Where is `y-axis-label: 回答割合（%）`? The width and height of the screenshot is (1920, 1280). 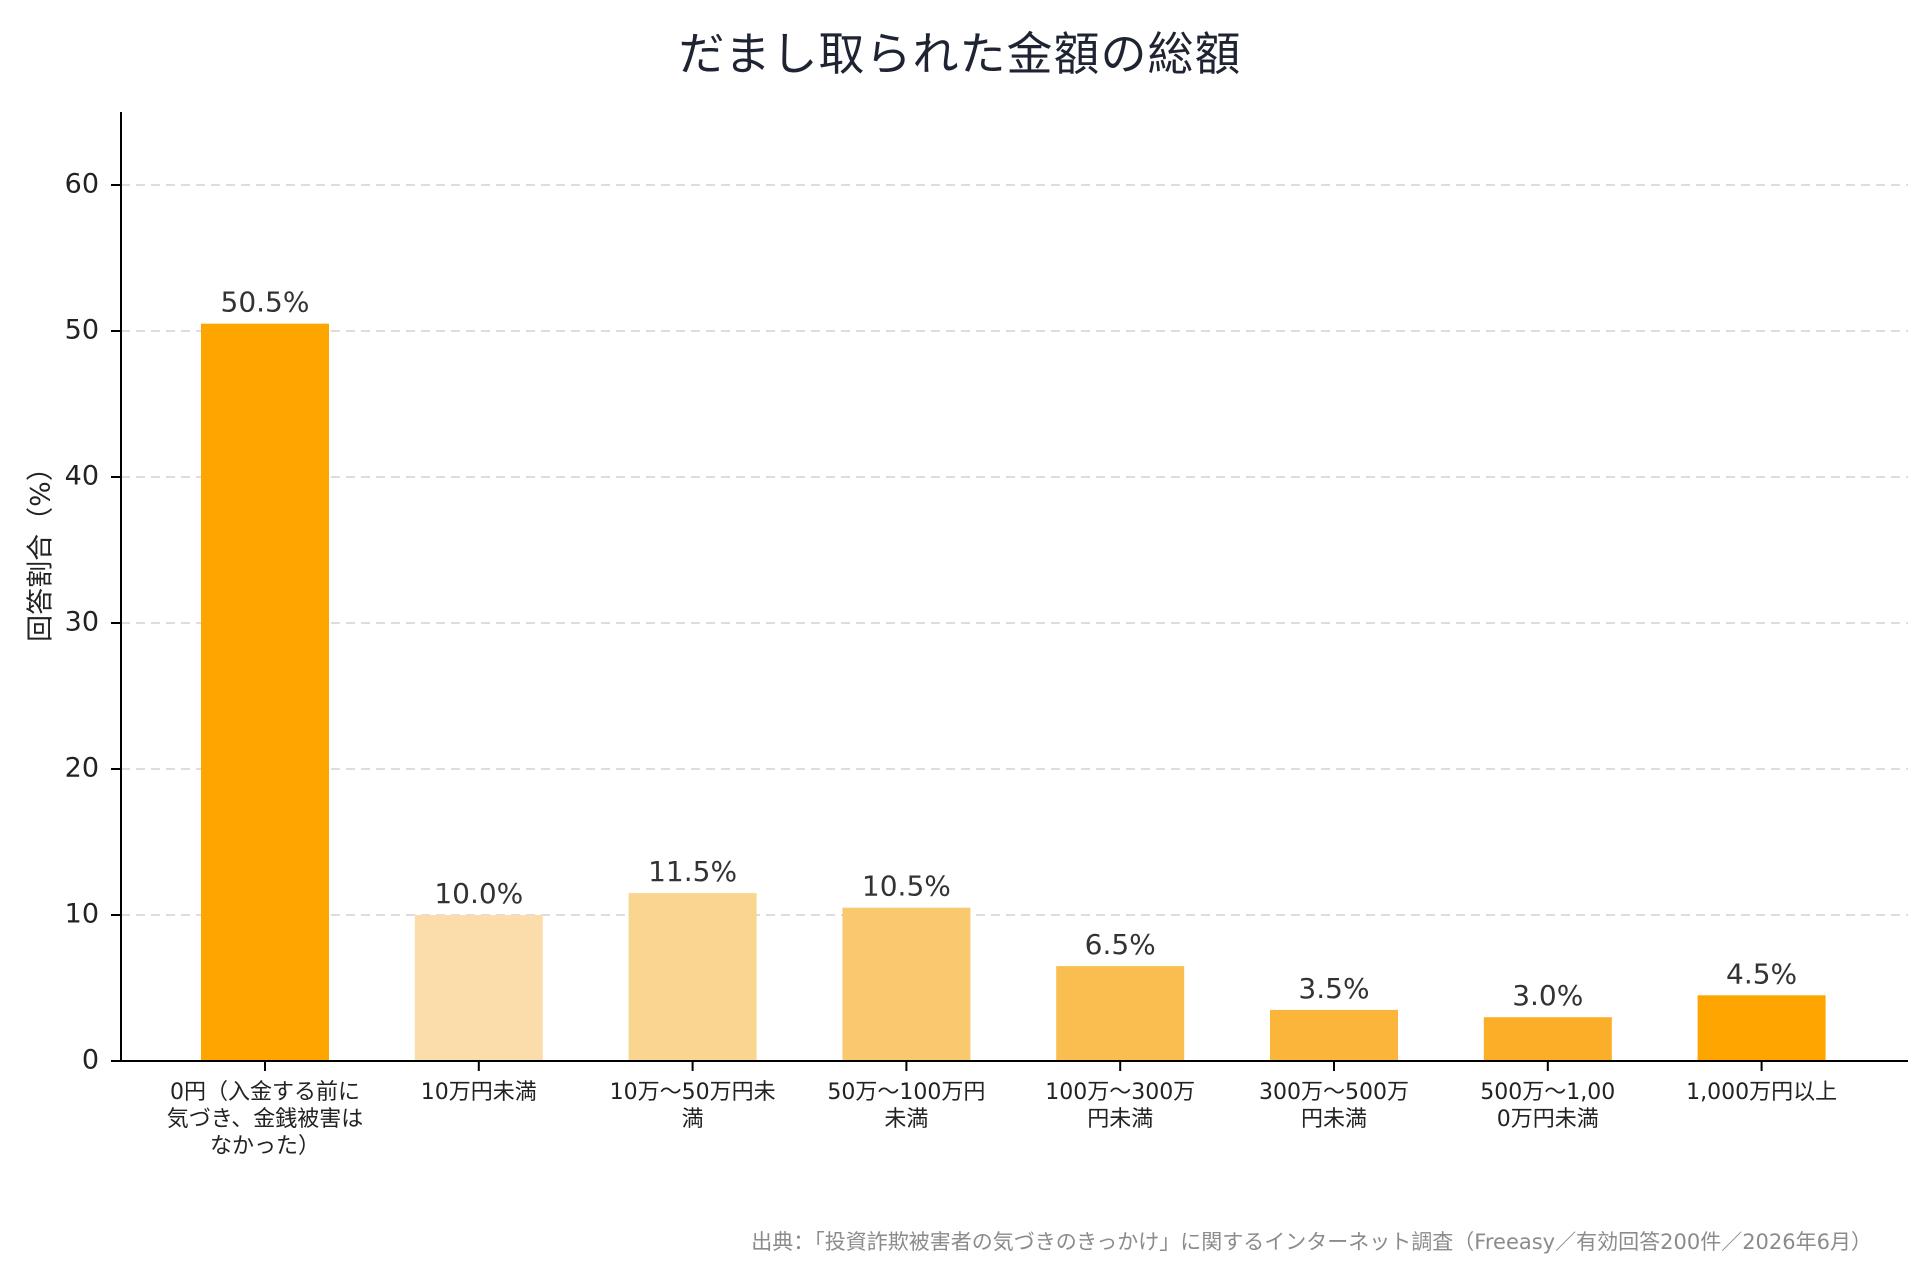
y-axis-label: 回答割合（%） is located at coordinates (41, 548).